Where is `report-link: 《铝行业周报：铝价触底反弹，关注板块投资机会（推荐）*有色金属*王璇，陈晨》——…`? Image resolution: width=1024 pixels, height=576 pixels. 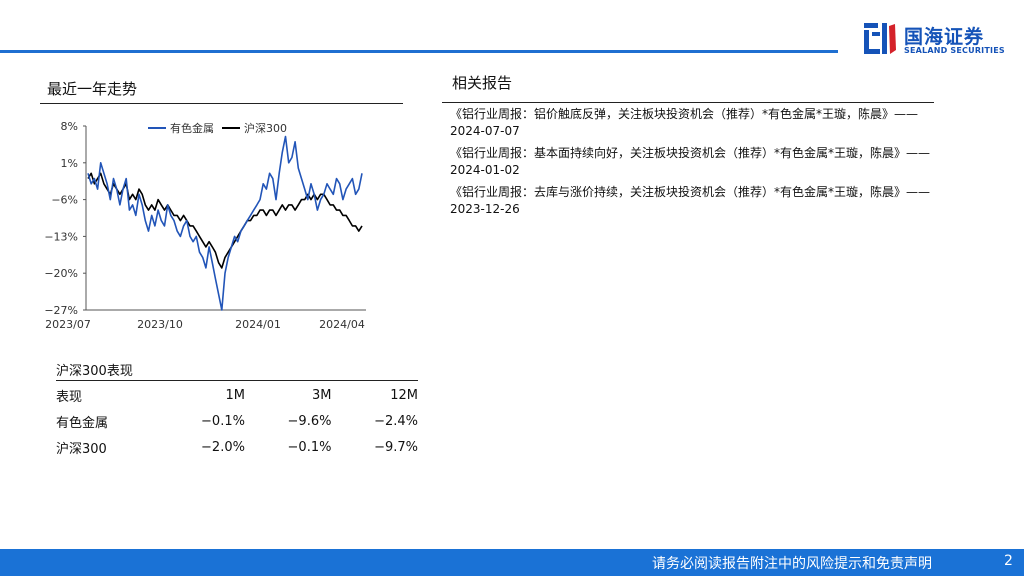 report-link: 《铝行业周报：铝价触底反弹，关注板块投资机会（推荐）*有色金属*王璇，陈晨》——… is located at coordinates (684, 122).